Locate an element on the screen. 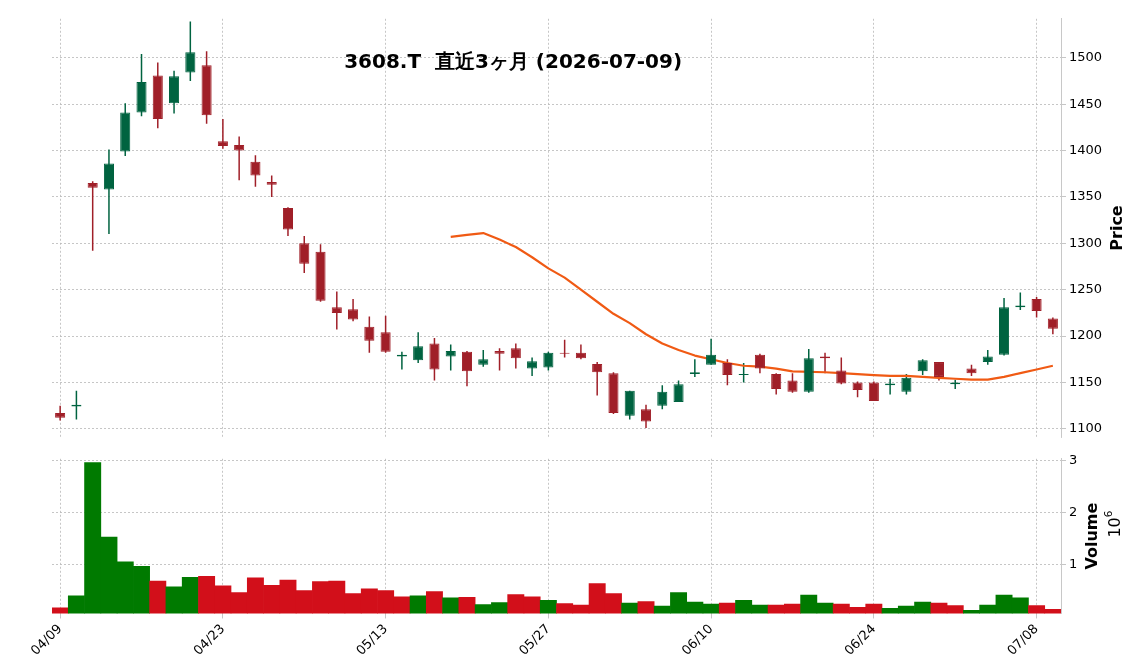 This screenshot has height=670, width=1137. y-tick-label: 1150 is located at coordinates (1086, 381).